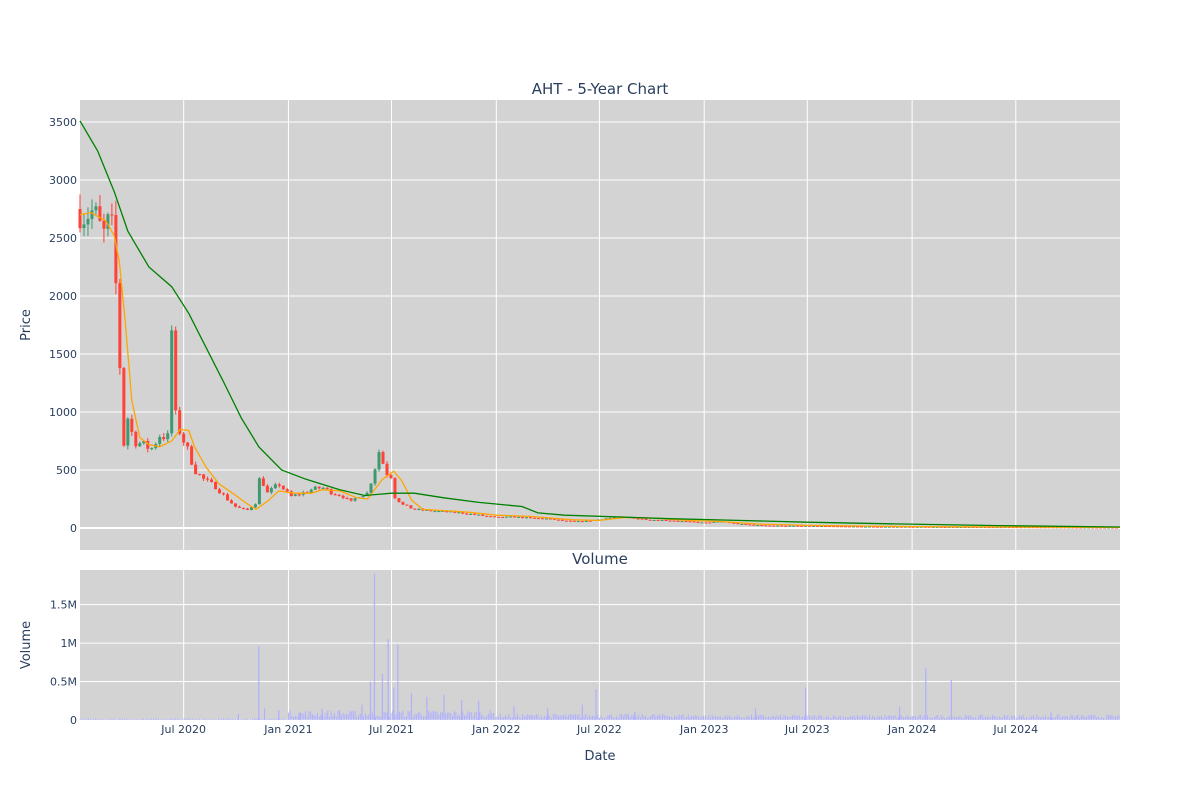  I want to click on date-tick-label: Jul 2021, so click(391, 729).